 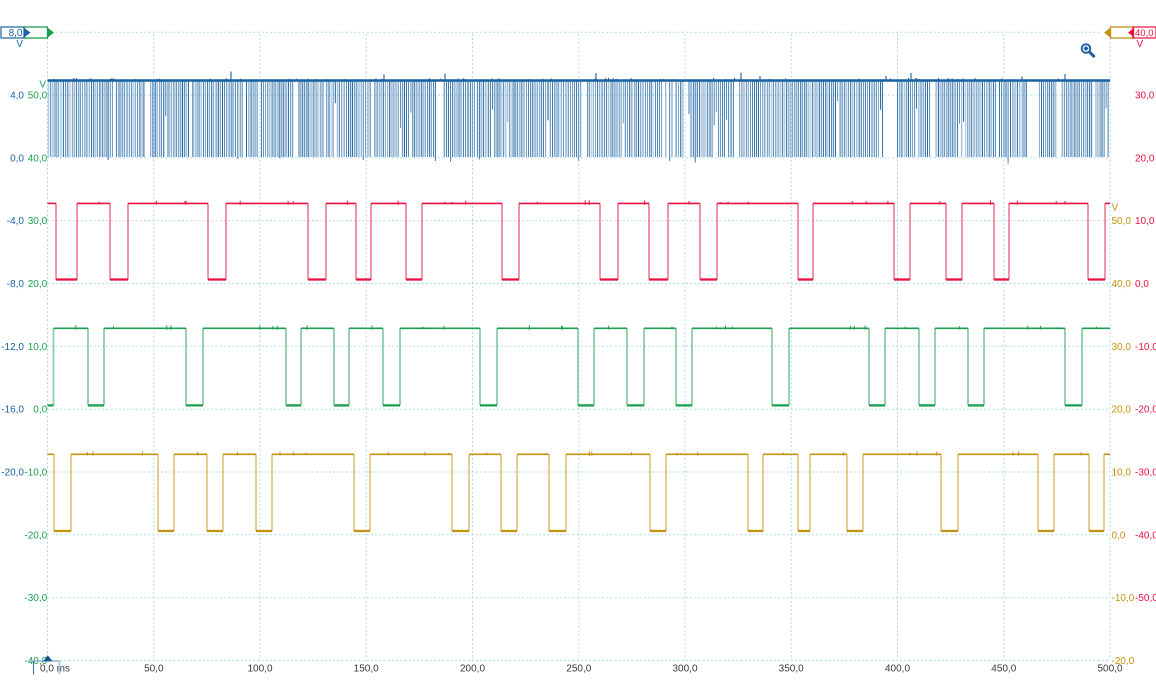 I want to click on svg-text: 400,0, so click(x=897, y=669).